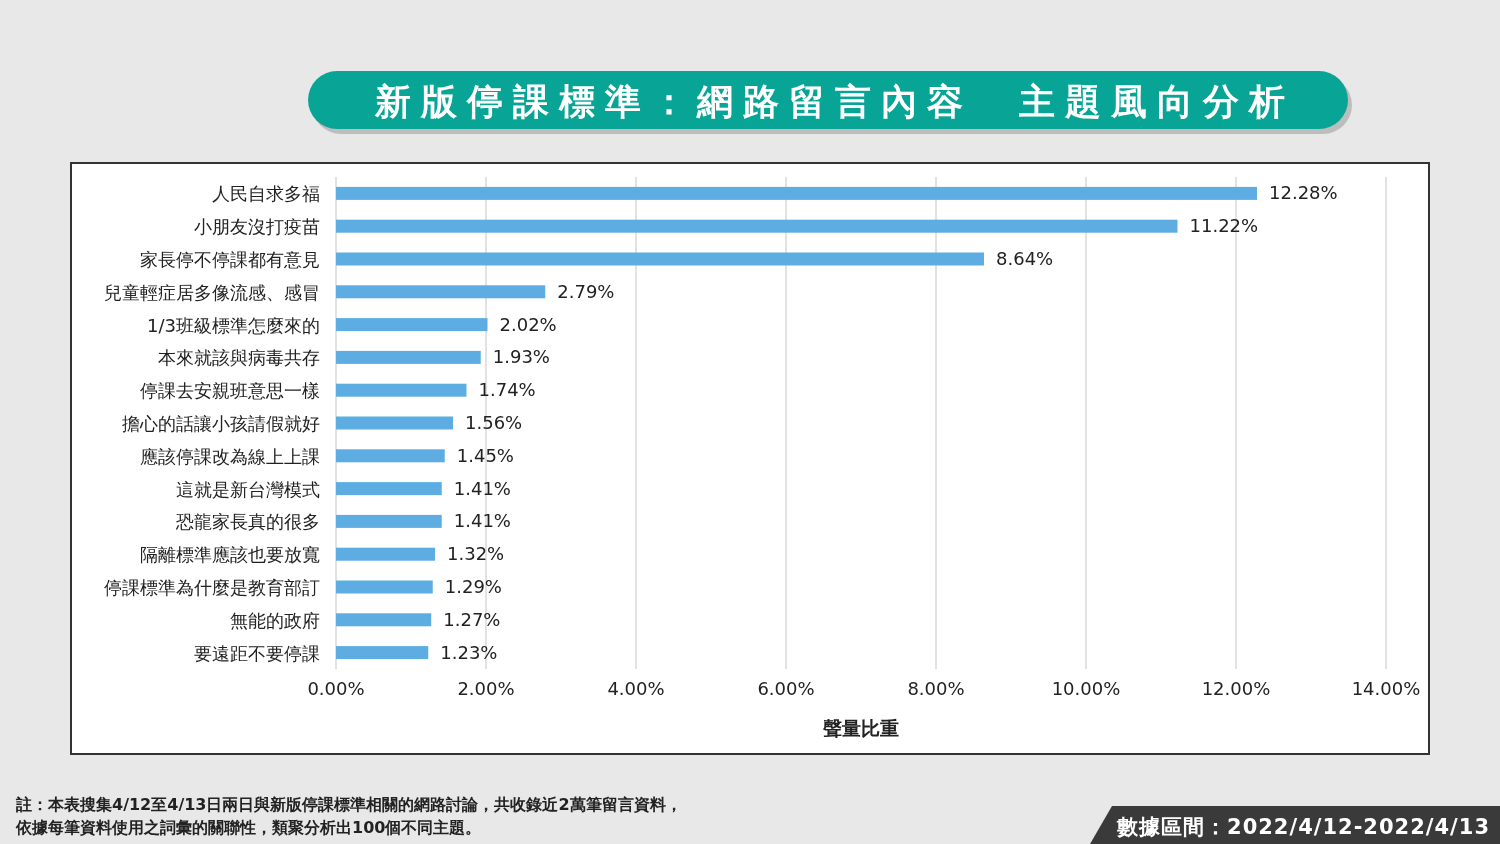 The height and width of the screenshot is (844, 1500). What do you see at coordinates (1386, 688) in the screenshot?
I see `x-tick-label: 14.00%` at bounding box center [1386, 688].